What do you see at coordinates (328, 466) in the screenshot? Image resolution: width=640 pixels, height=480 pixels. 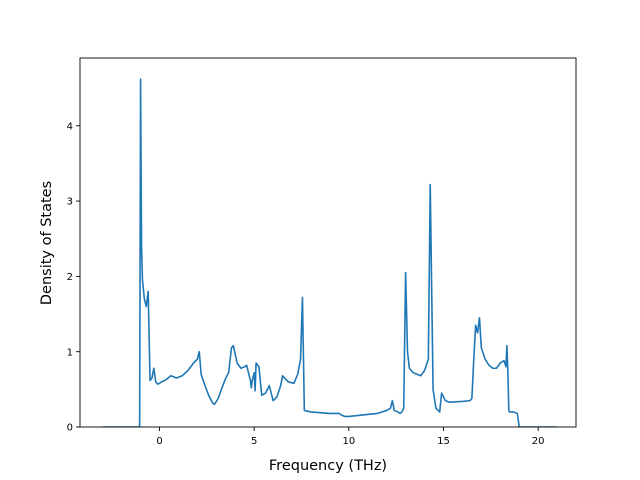 I see `x-axis-label: Frequency (THz)` at bounding box center [328, 466].